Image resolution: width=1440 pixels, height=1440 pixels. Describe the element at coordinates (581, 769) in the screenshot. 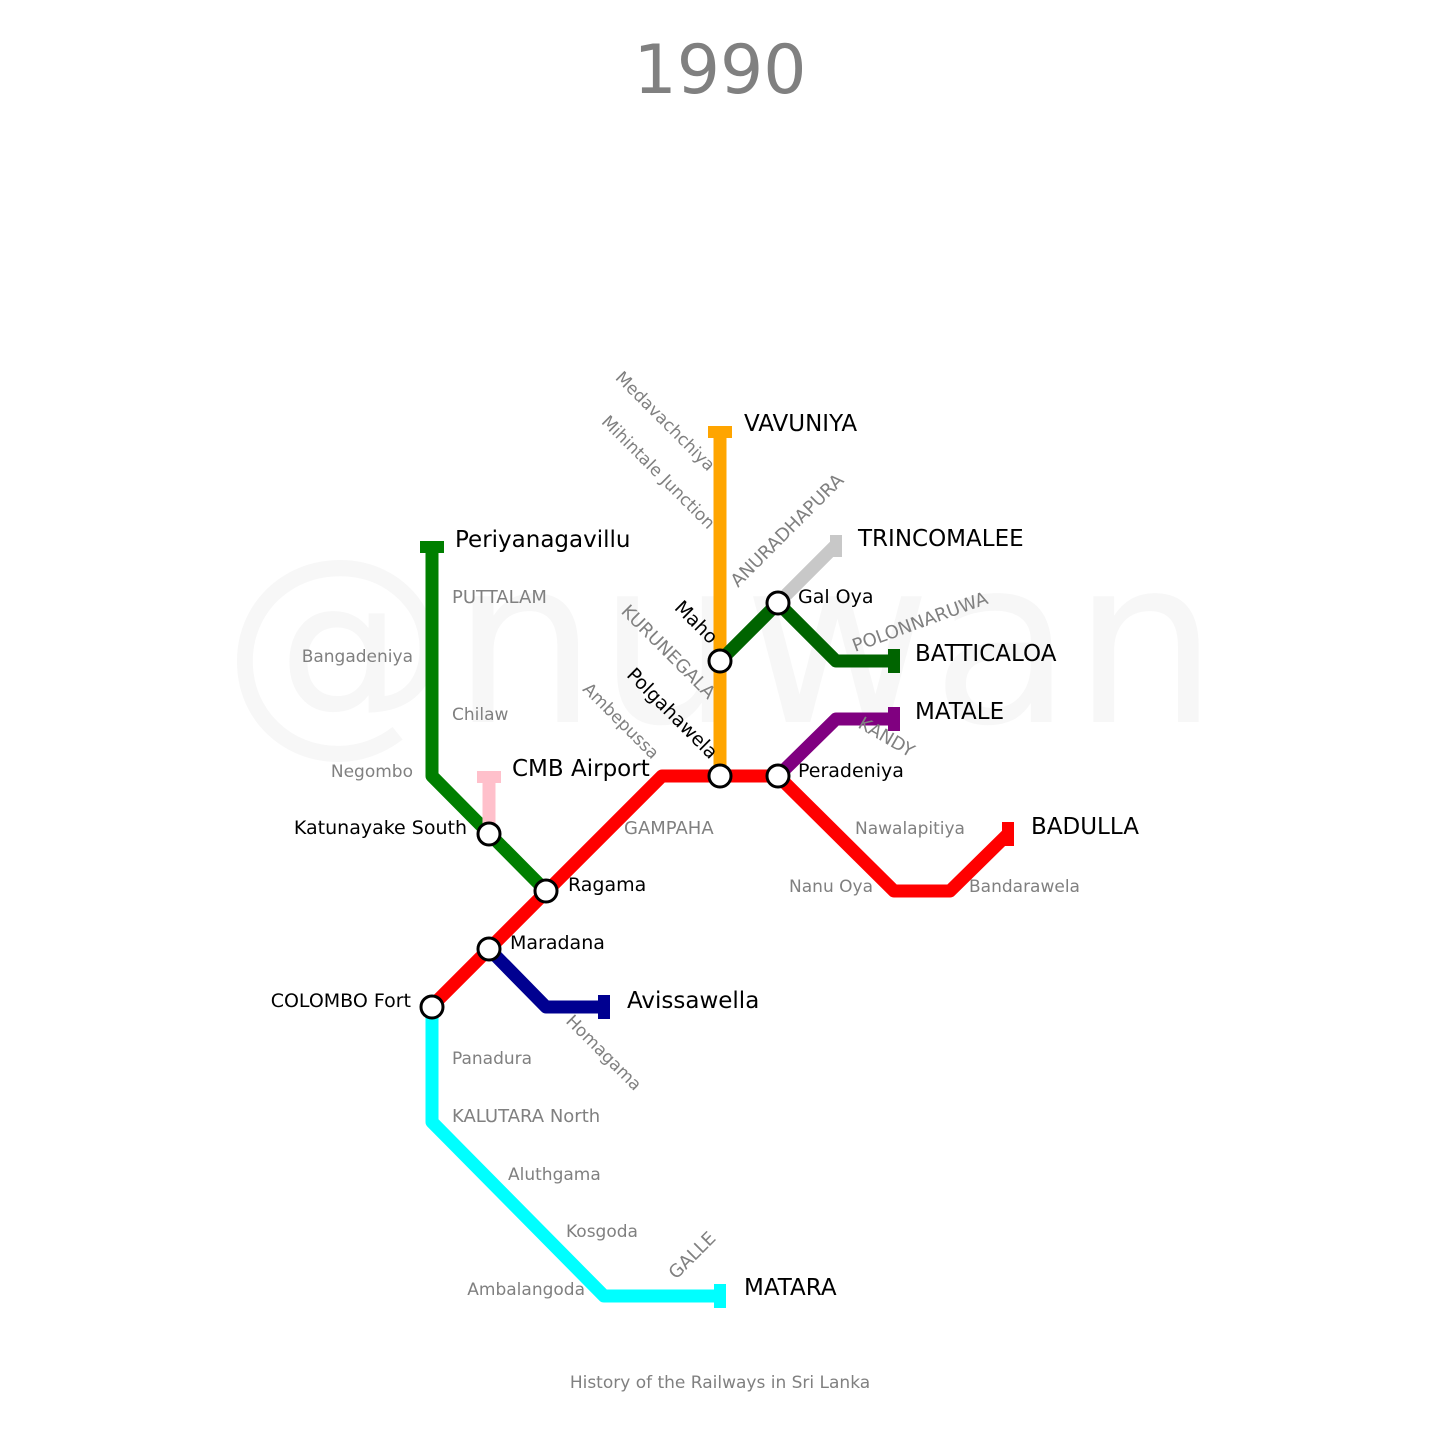

I see `terminal-label-cmb-airport: CMB Airport` at that location.